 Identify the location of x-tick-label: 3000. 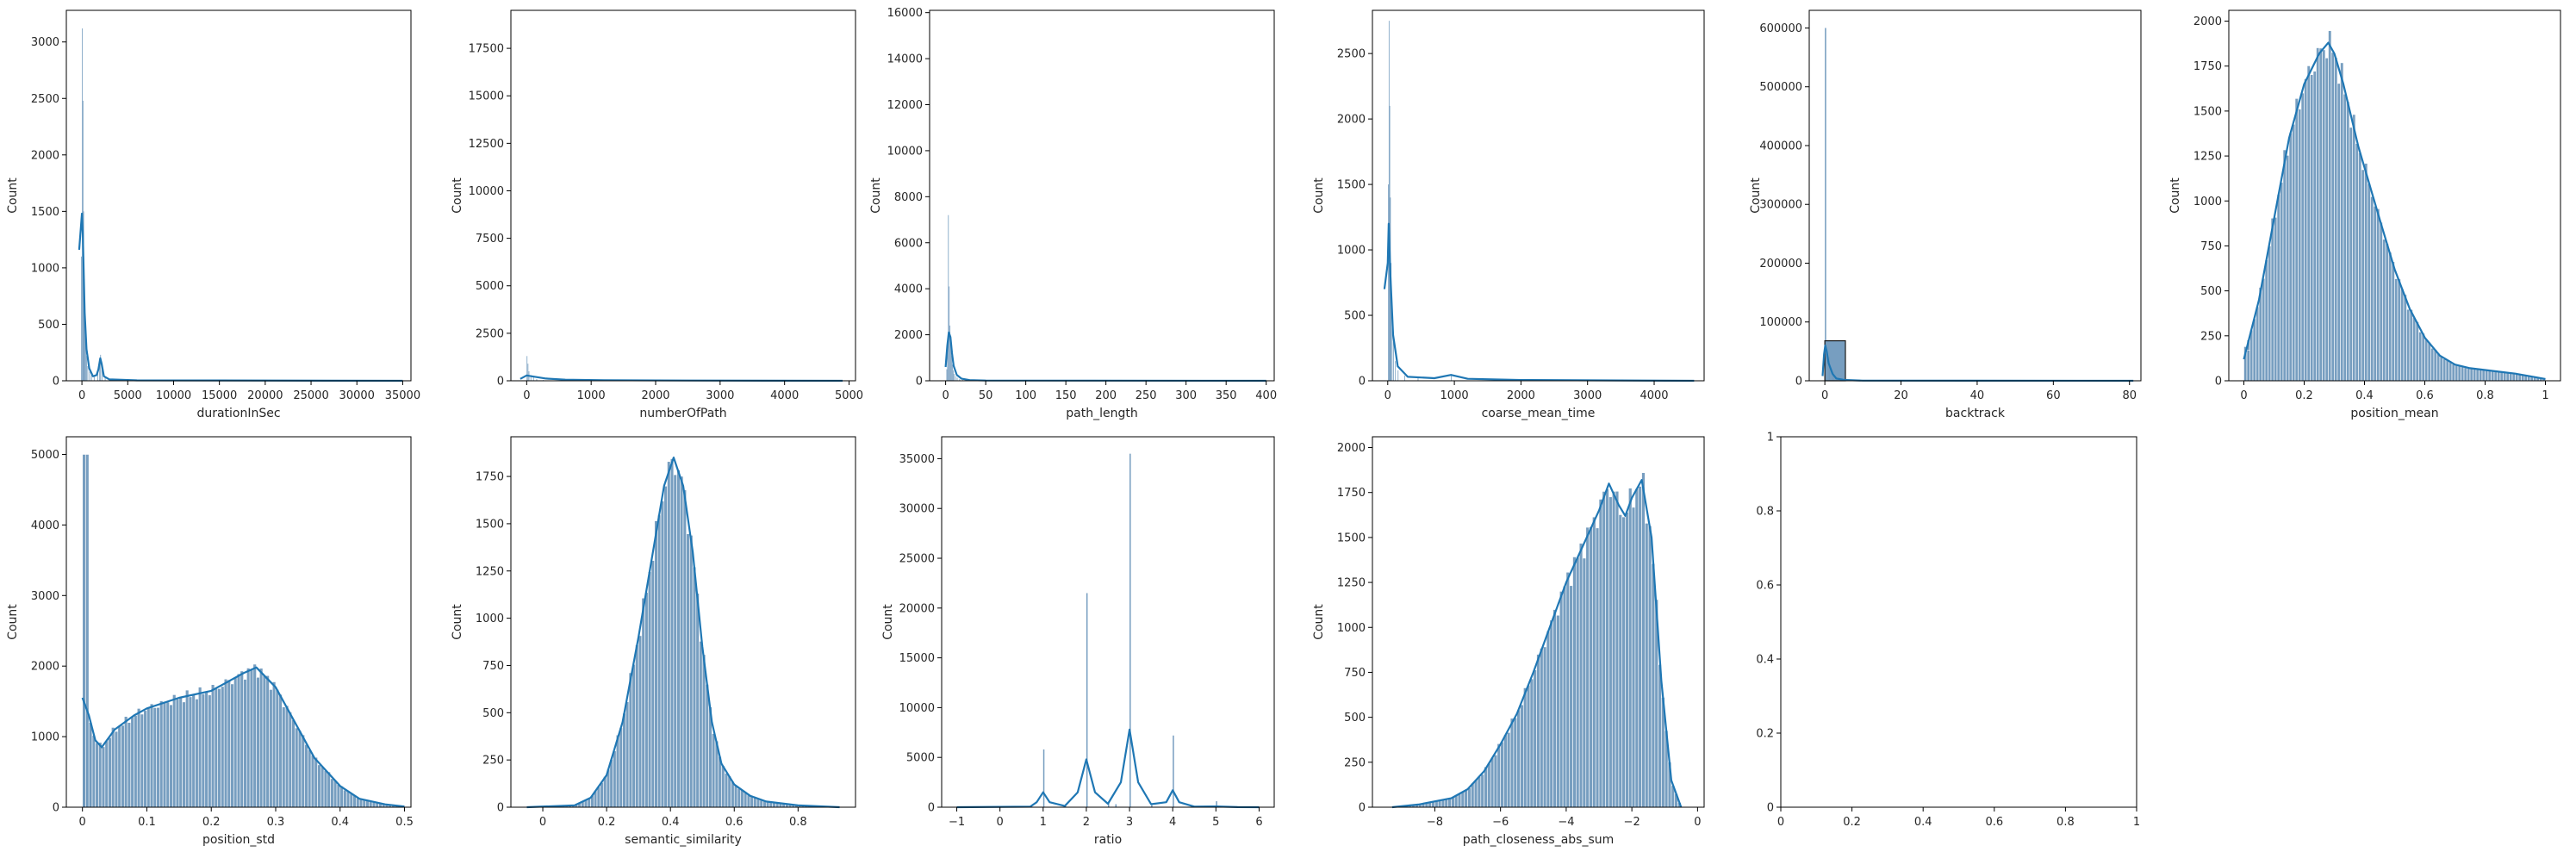
(720, 396).